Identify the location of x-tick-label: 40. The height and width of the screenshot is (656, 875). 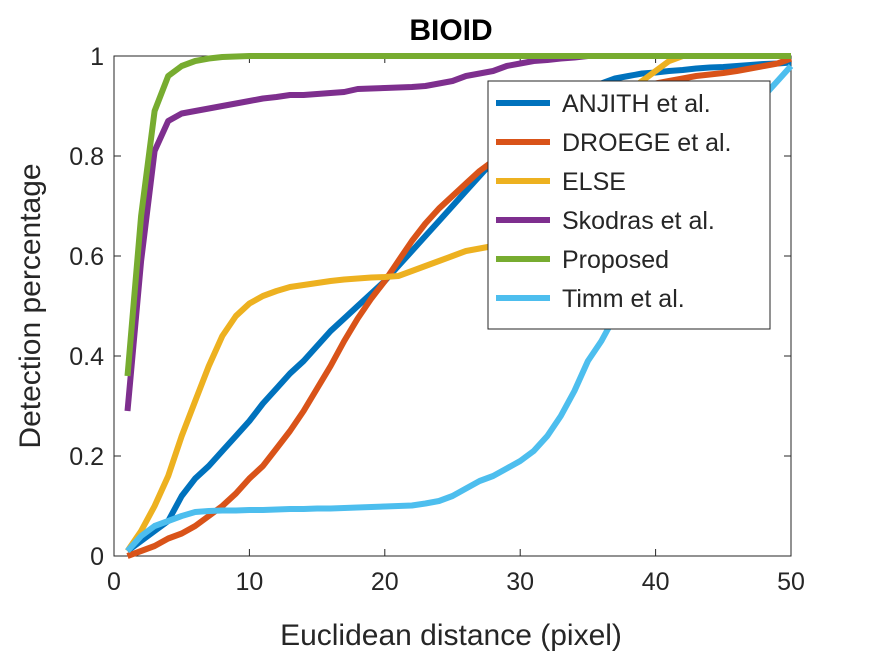
(656, 582).